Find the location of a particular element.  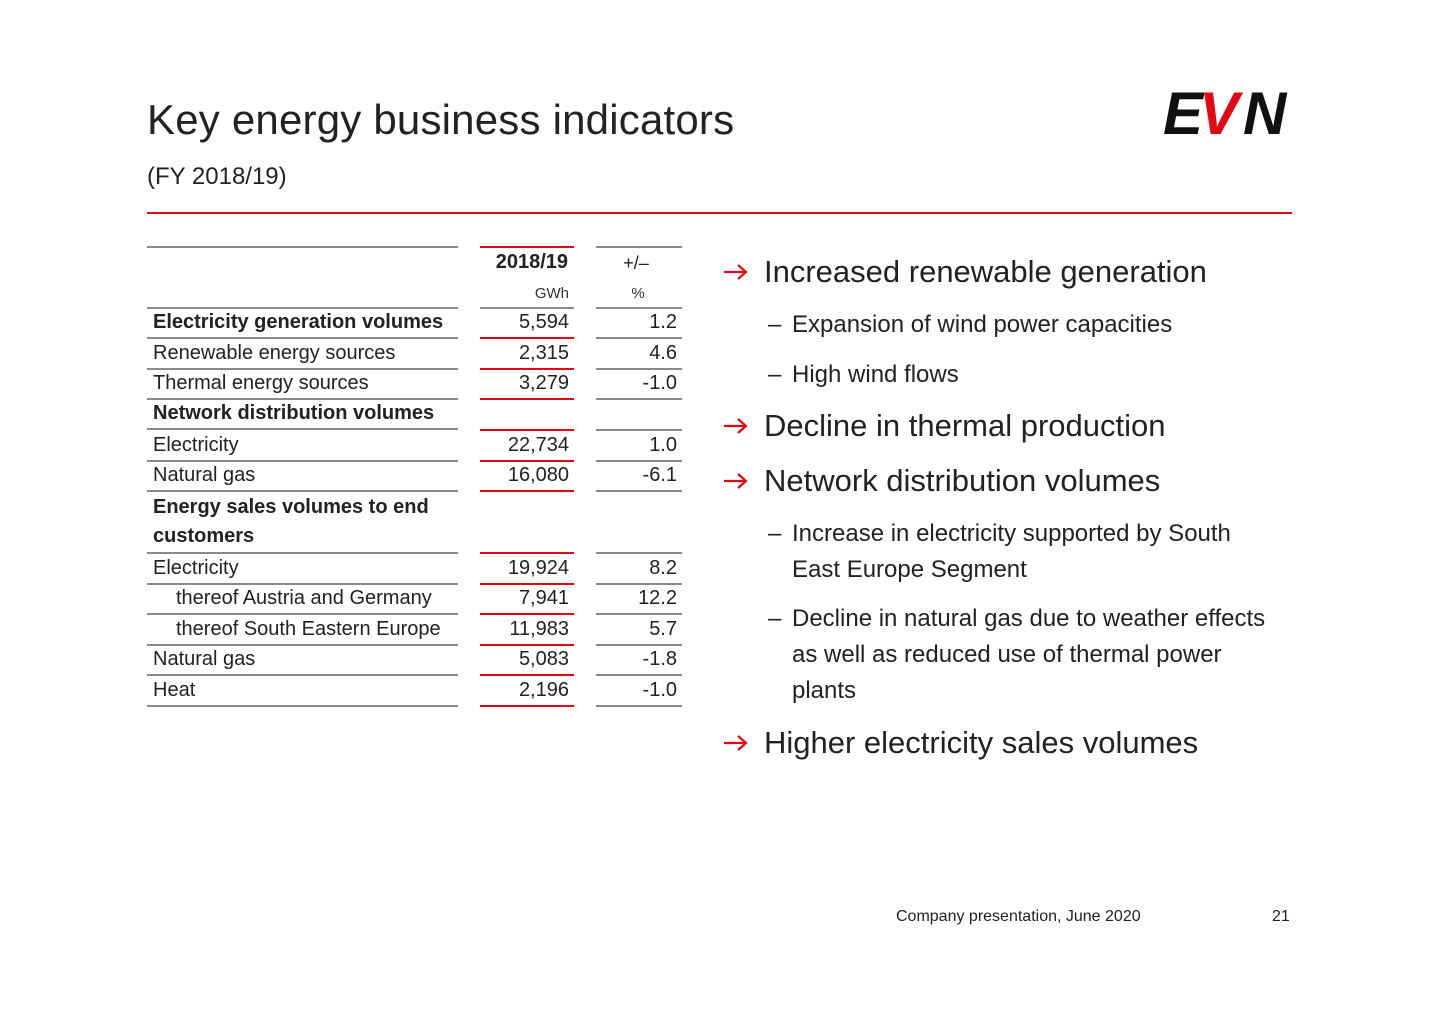

row-change: 5.7 is located at coordinates (663, 629).